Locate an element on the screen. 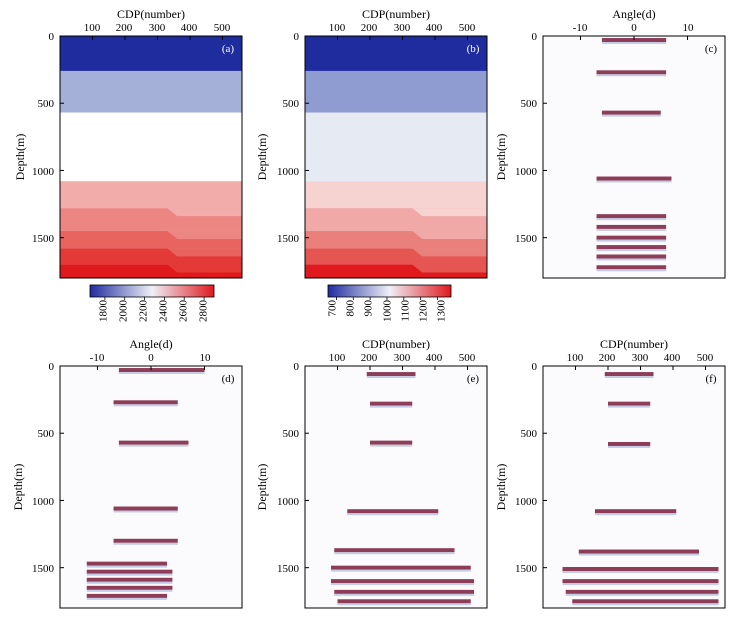 Image resolution: width=739 pixels, height=618 pixels. colorbar-tick-label: 2600 is located at coordinates (184, 311).